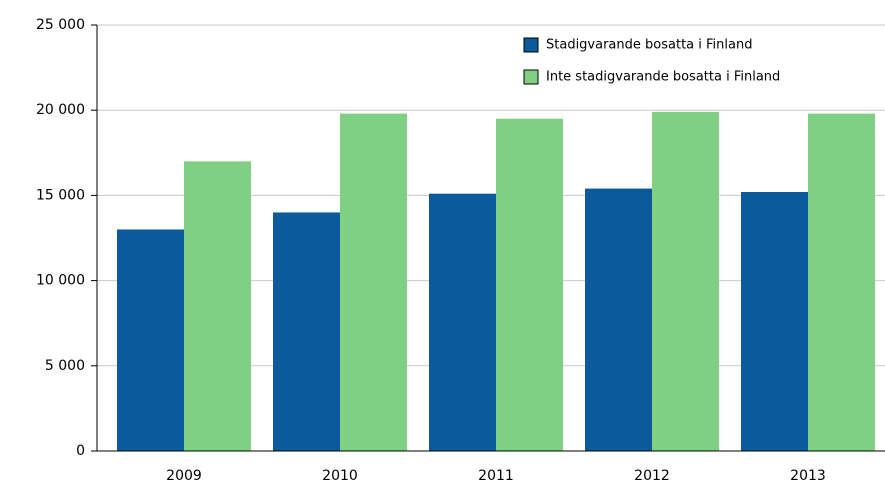 The height and width of the screenshot is (487, 885). What do you see at coordinates (340, 476) in the screenshot?
I see `x-tick-label: 2010` at bounding box center [340, 476].